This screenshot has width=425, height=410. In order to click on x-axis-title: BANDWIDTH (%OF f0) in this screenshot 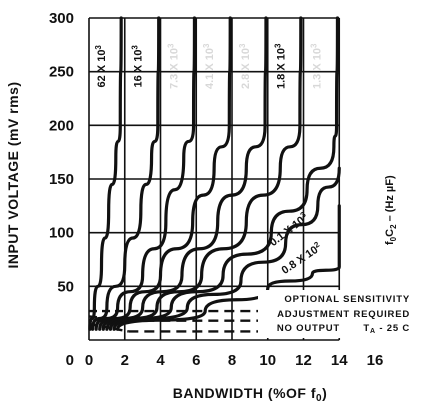, I will do `click(250, 394)`.